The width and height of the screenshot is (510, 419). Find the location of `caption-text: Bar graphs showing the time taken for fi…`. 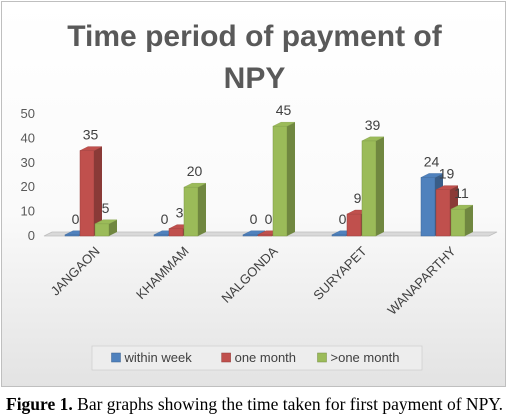

caption-text: Bar graphs showing the time taken for fi… is located at coordinates (288, 404).